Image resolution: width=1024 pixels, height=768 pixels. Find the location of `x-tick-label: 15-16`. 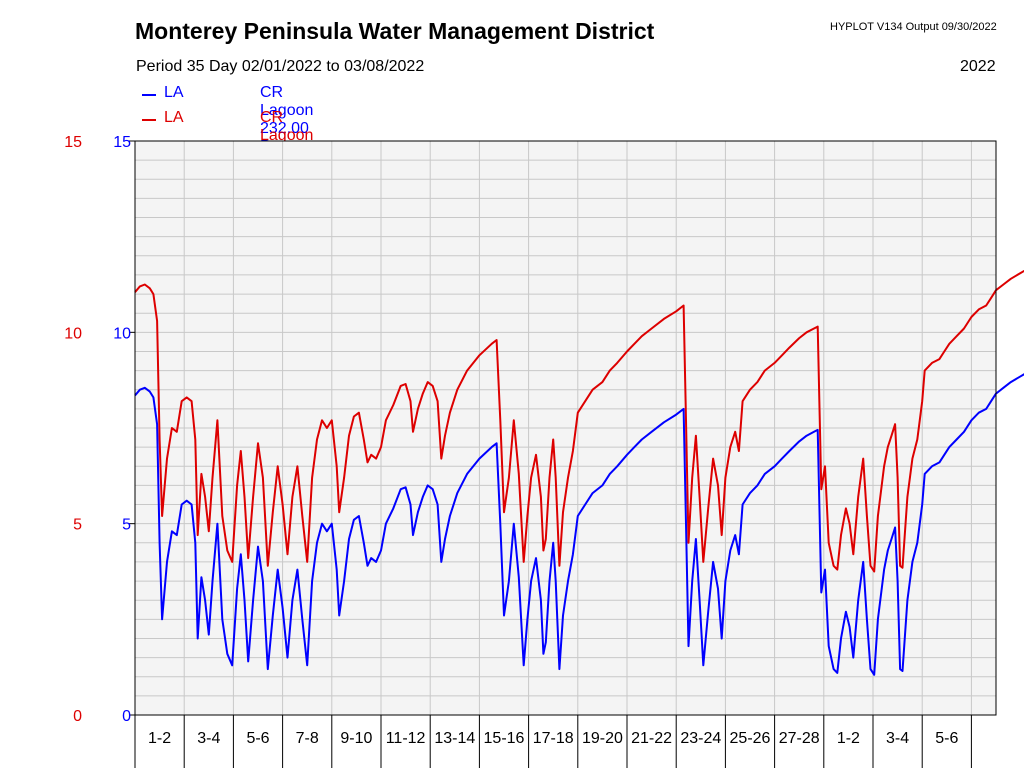

x-tick-label: 15-16 is located at coordinates (504, 738).